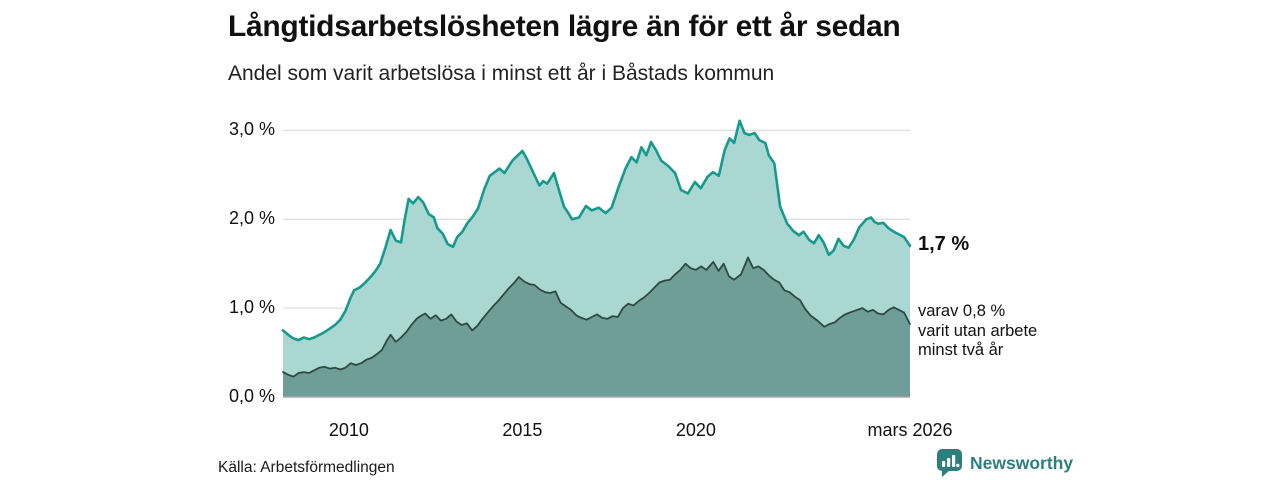  Describe the element at coordinates (962, 311) in the screenshot. I see `note-line-1: varav 0,8 %` at that location.